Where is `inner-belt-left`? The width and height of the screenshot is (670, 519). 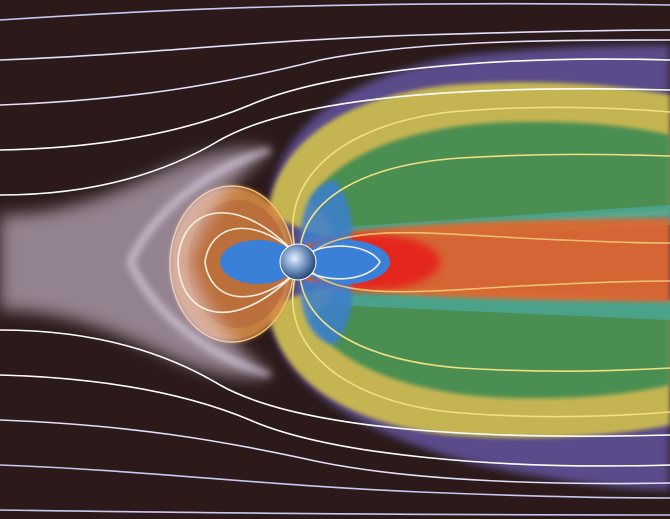 inner-belt-left is located at coordinates (258, 262).